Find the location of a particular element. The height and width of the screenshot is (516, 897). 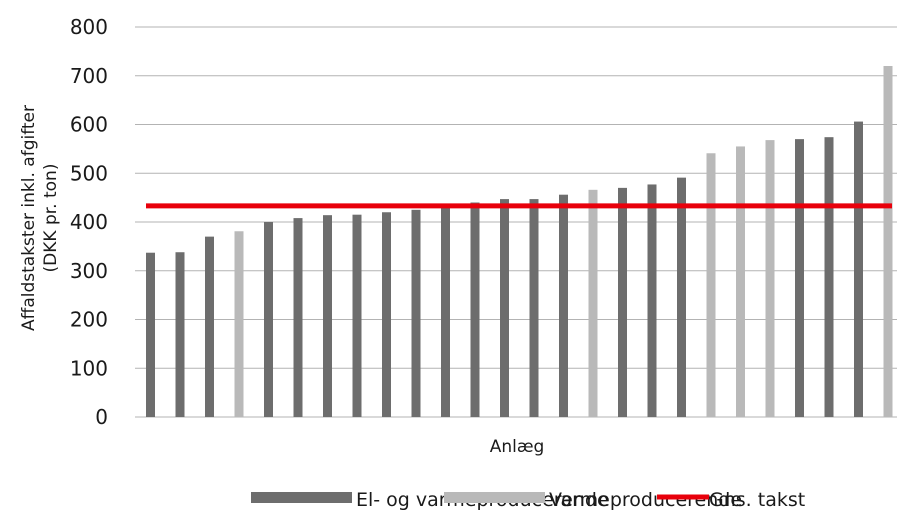

bar-6-el is located at coordinates (298, 317).